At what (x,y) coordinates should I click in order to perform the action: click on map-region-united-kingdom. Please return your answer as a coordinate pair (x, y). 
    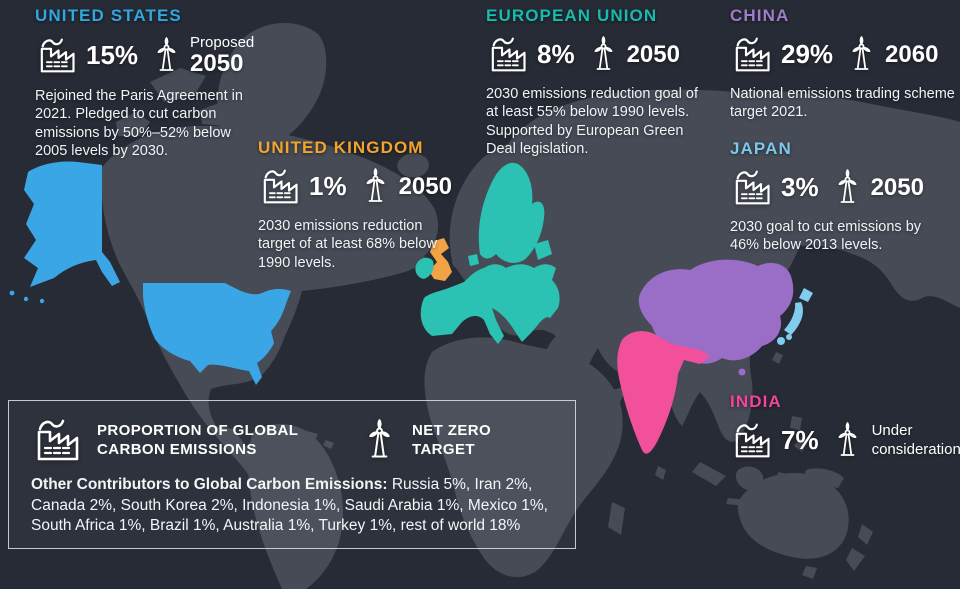
    Looking at the image, I should click on (440, 259).